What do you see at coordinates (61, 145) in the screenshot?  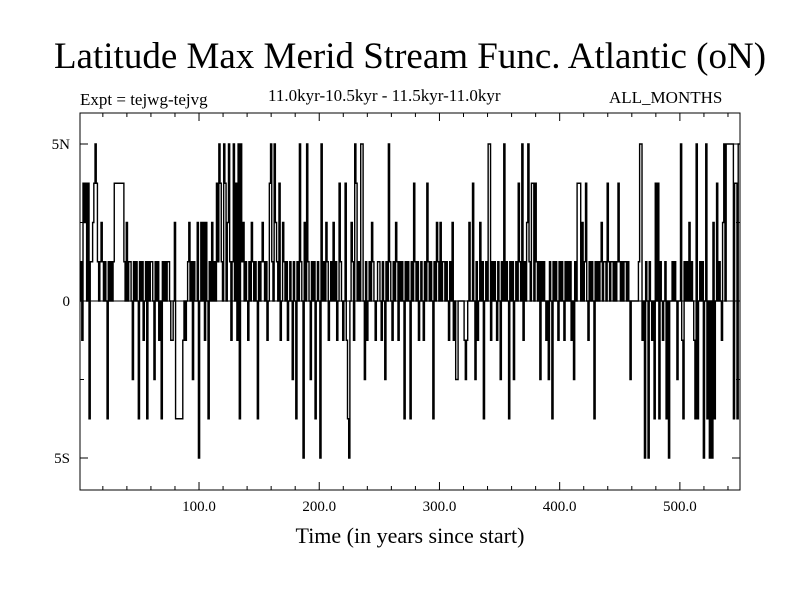 I see `y-tick-label: 5N` at bounding box center [61, 145].